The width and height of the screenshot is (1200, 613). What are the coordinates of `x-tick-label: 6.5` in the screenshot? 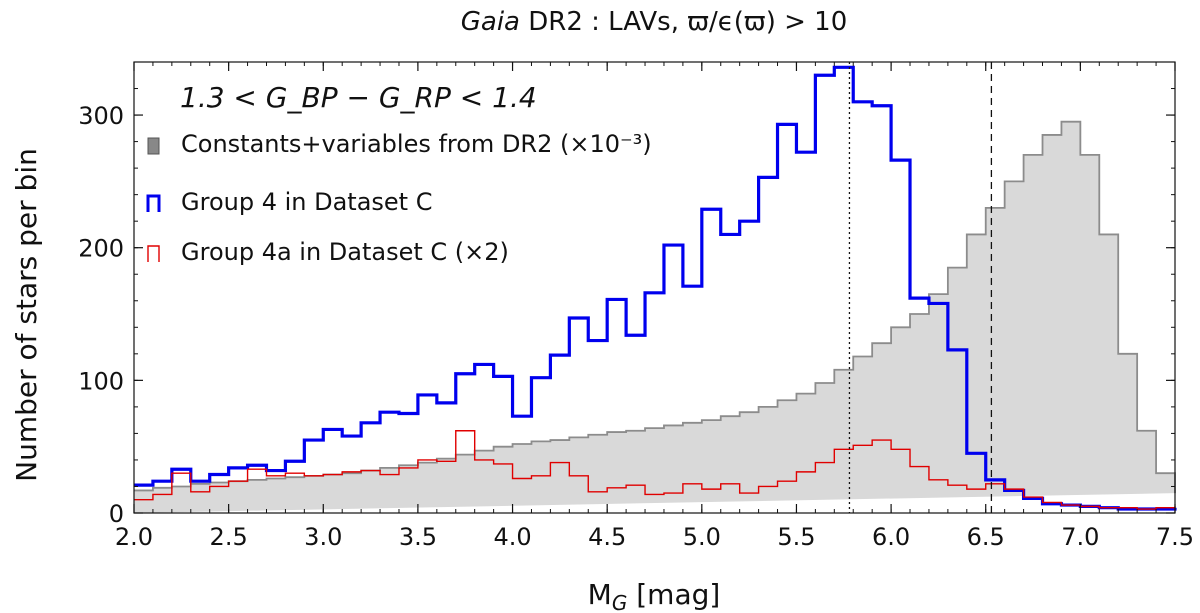 It's located at (986, 537).